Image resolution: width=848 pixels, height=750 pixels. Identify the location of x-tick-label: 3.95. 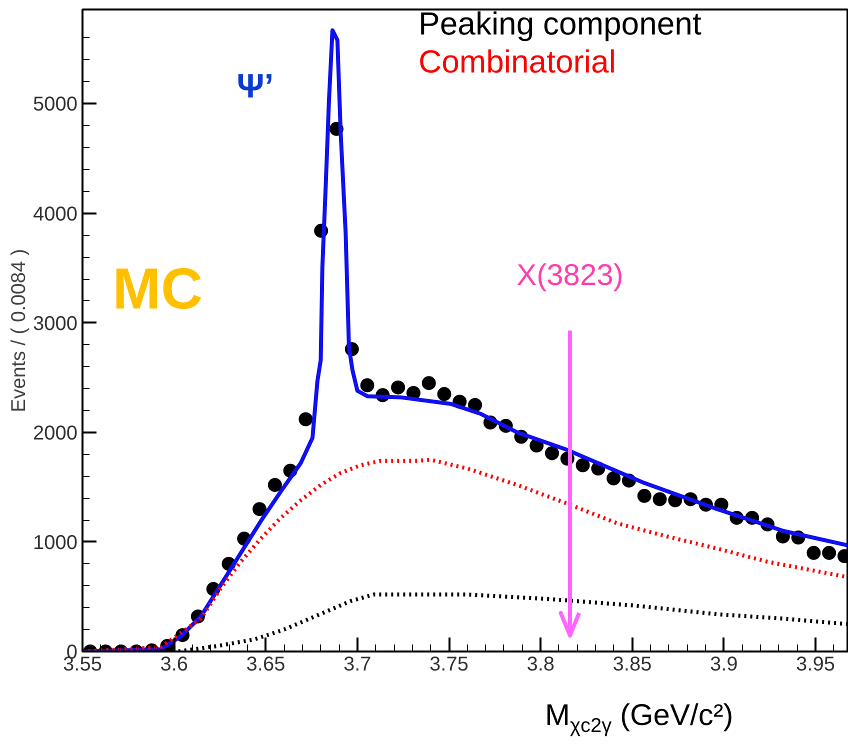
(815, 665).